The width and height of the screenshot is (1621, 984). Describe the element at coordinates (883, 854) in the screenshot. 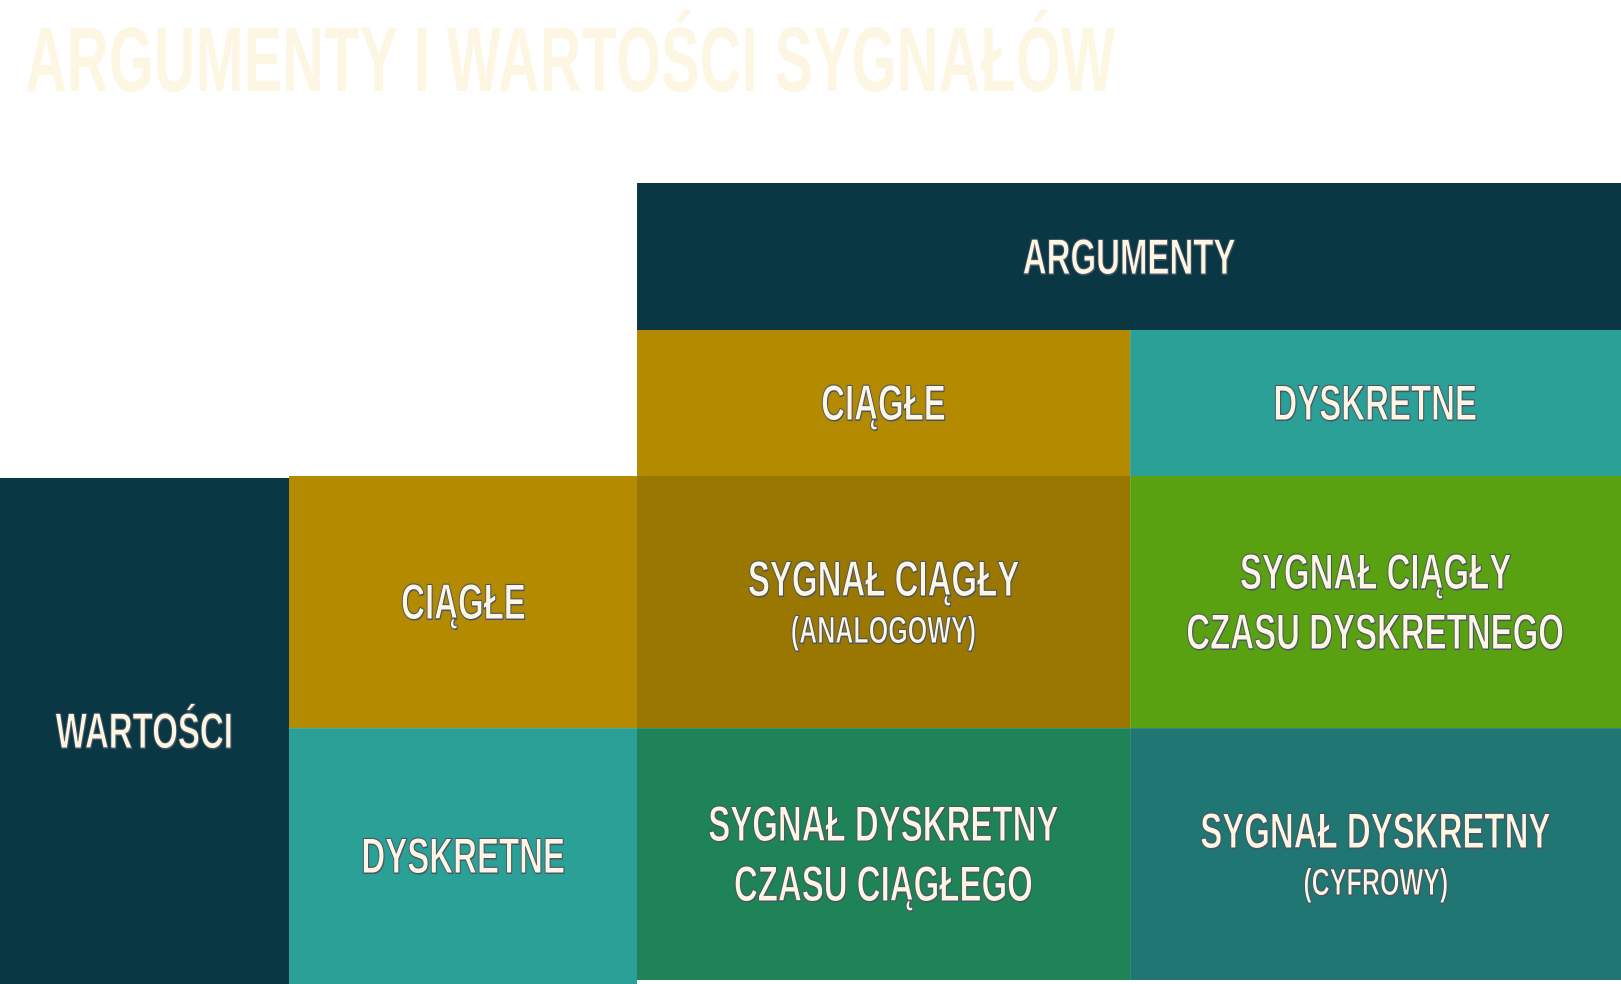

I see `cell-continuous-args-discrete-values: SYGNAŁ DYSKRETNY CZASU CIĄGŁEGO` at that location.